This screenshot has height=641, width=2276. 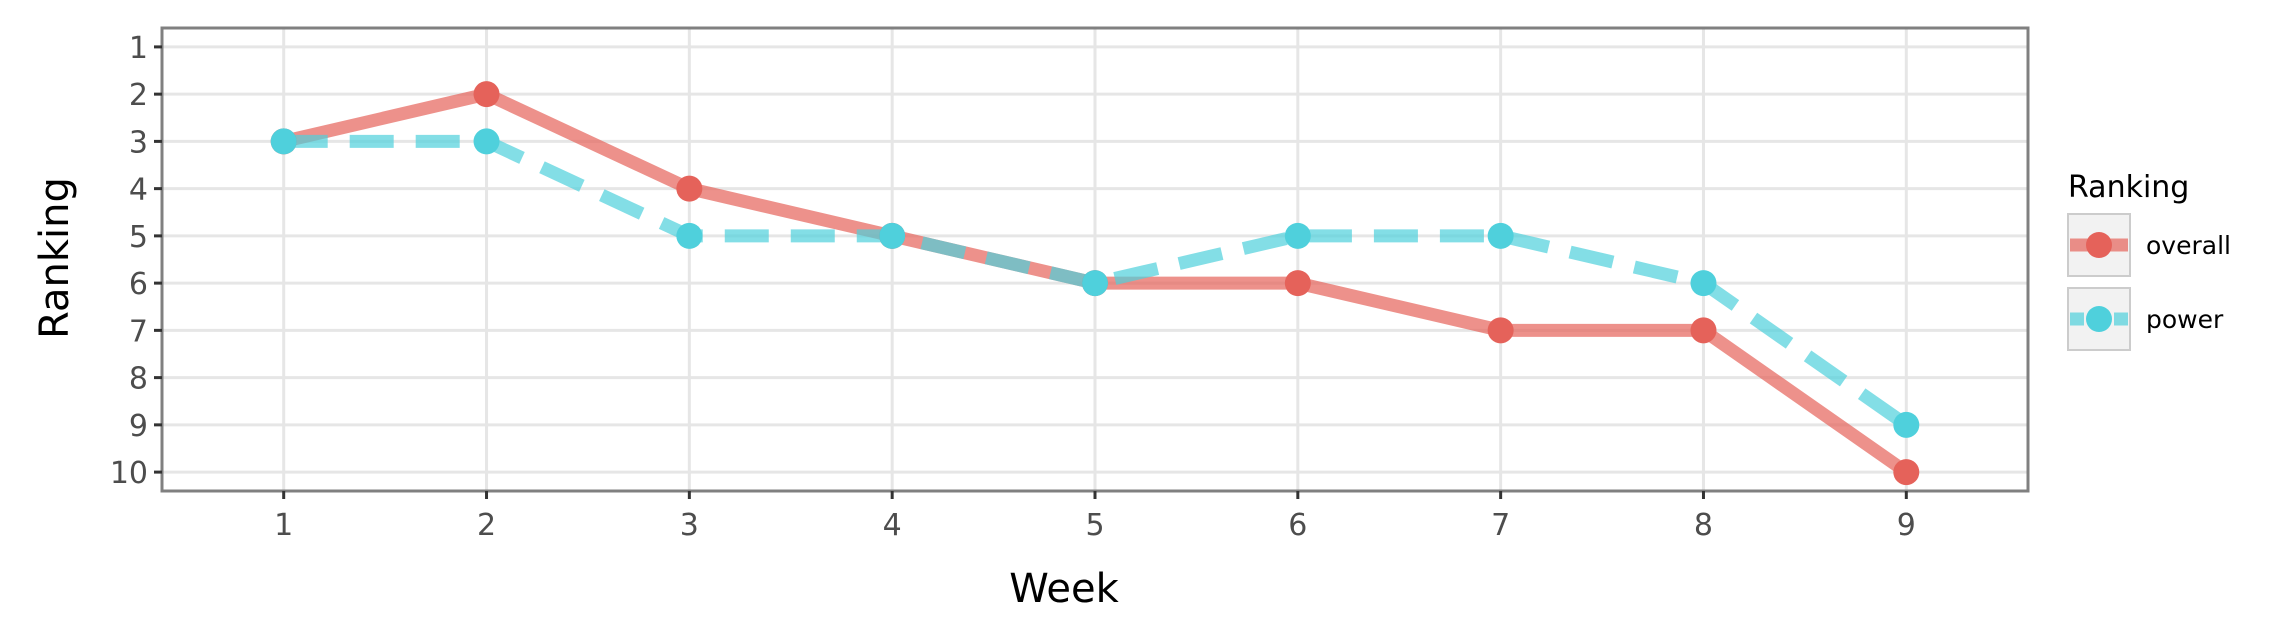 What do you see at coordinates (2188, 245) in the screenshot?
I see `legend-label-overall: overall` at bounding box center [2188, 245].